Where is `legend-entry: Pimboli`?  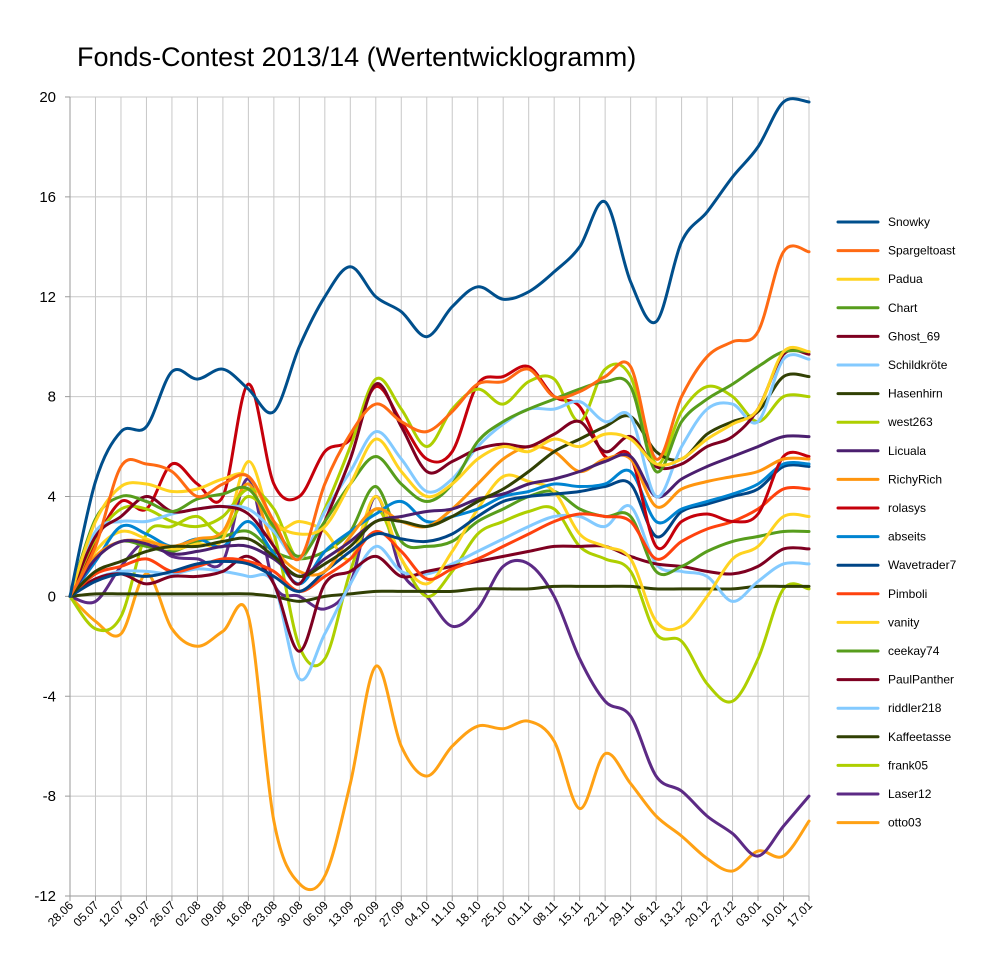 legend-entry: Pimboli is located at coordinates (881, 594).